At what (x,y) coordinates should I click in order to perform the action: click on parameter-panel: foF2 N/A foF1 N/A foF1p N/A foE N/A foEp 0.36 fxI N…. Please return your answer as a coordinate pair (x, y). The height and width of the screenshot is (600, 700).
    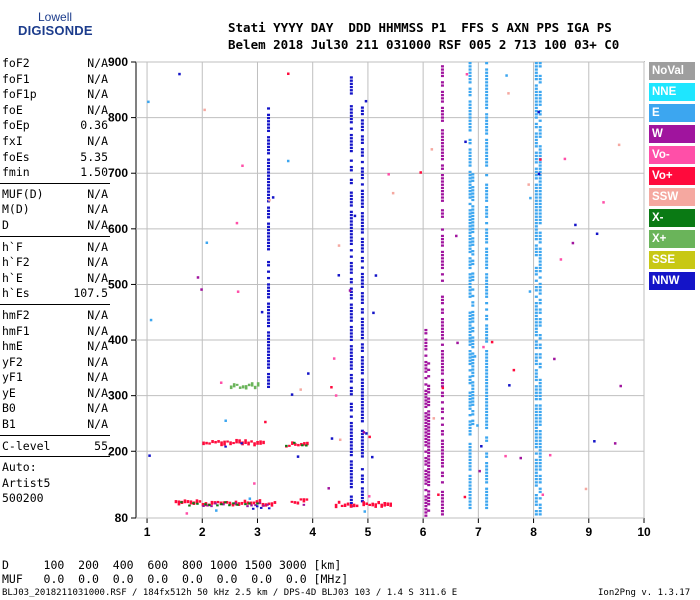
    Looking at the image, I should click on (56, 281).